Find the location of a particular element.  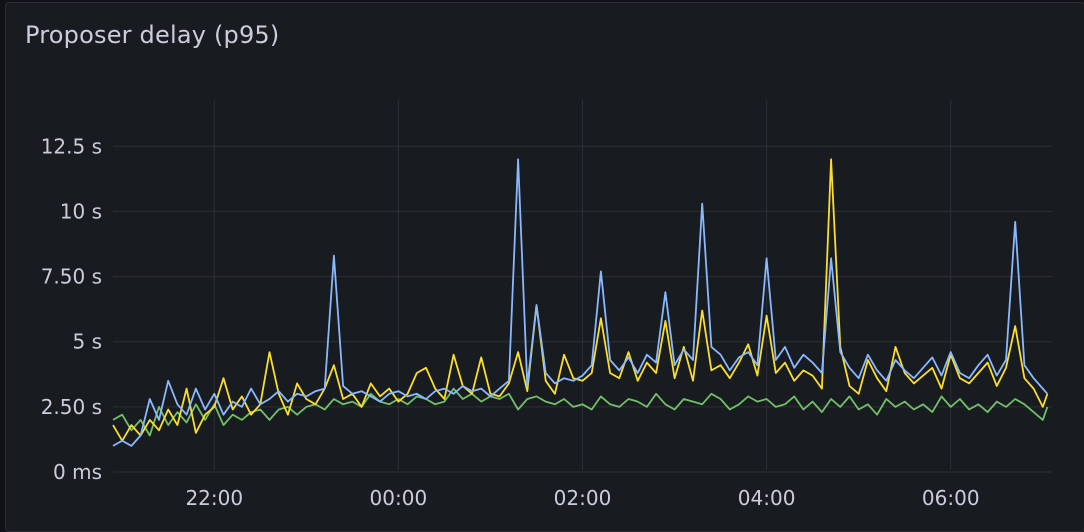

y-tick-label: 12.5 s is located at coordinates (71, 146).